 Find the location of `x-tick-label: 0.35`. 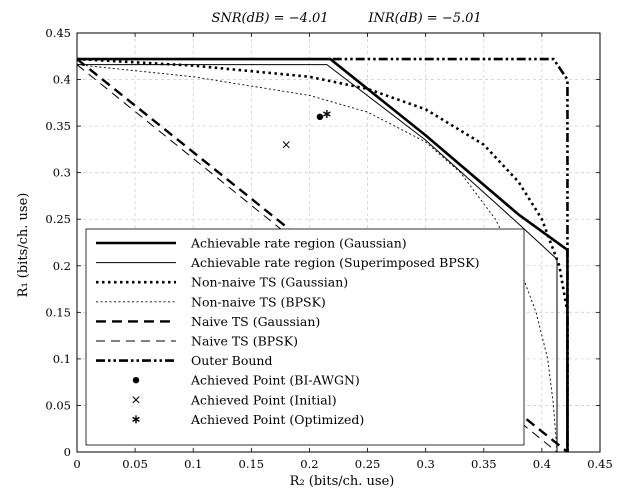

x-tick-label: 0.35 is located at coordinates (484, 464).